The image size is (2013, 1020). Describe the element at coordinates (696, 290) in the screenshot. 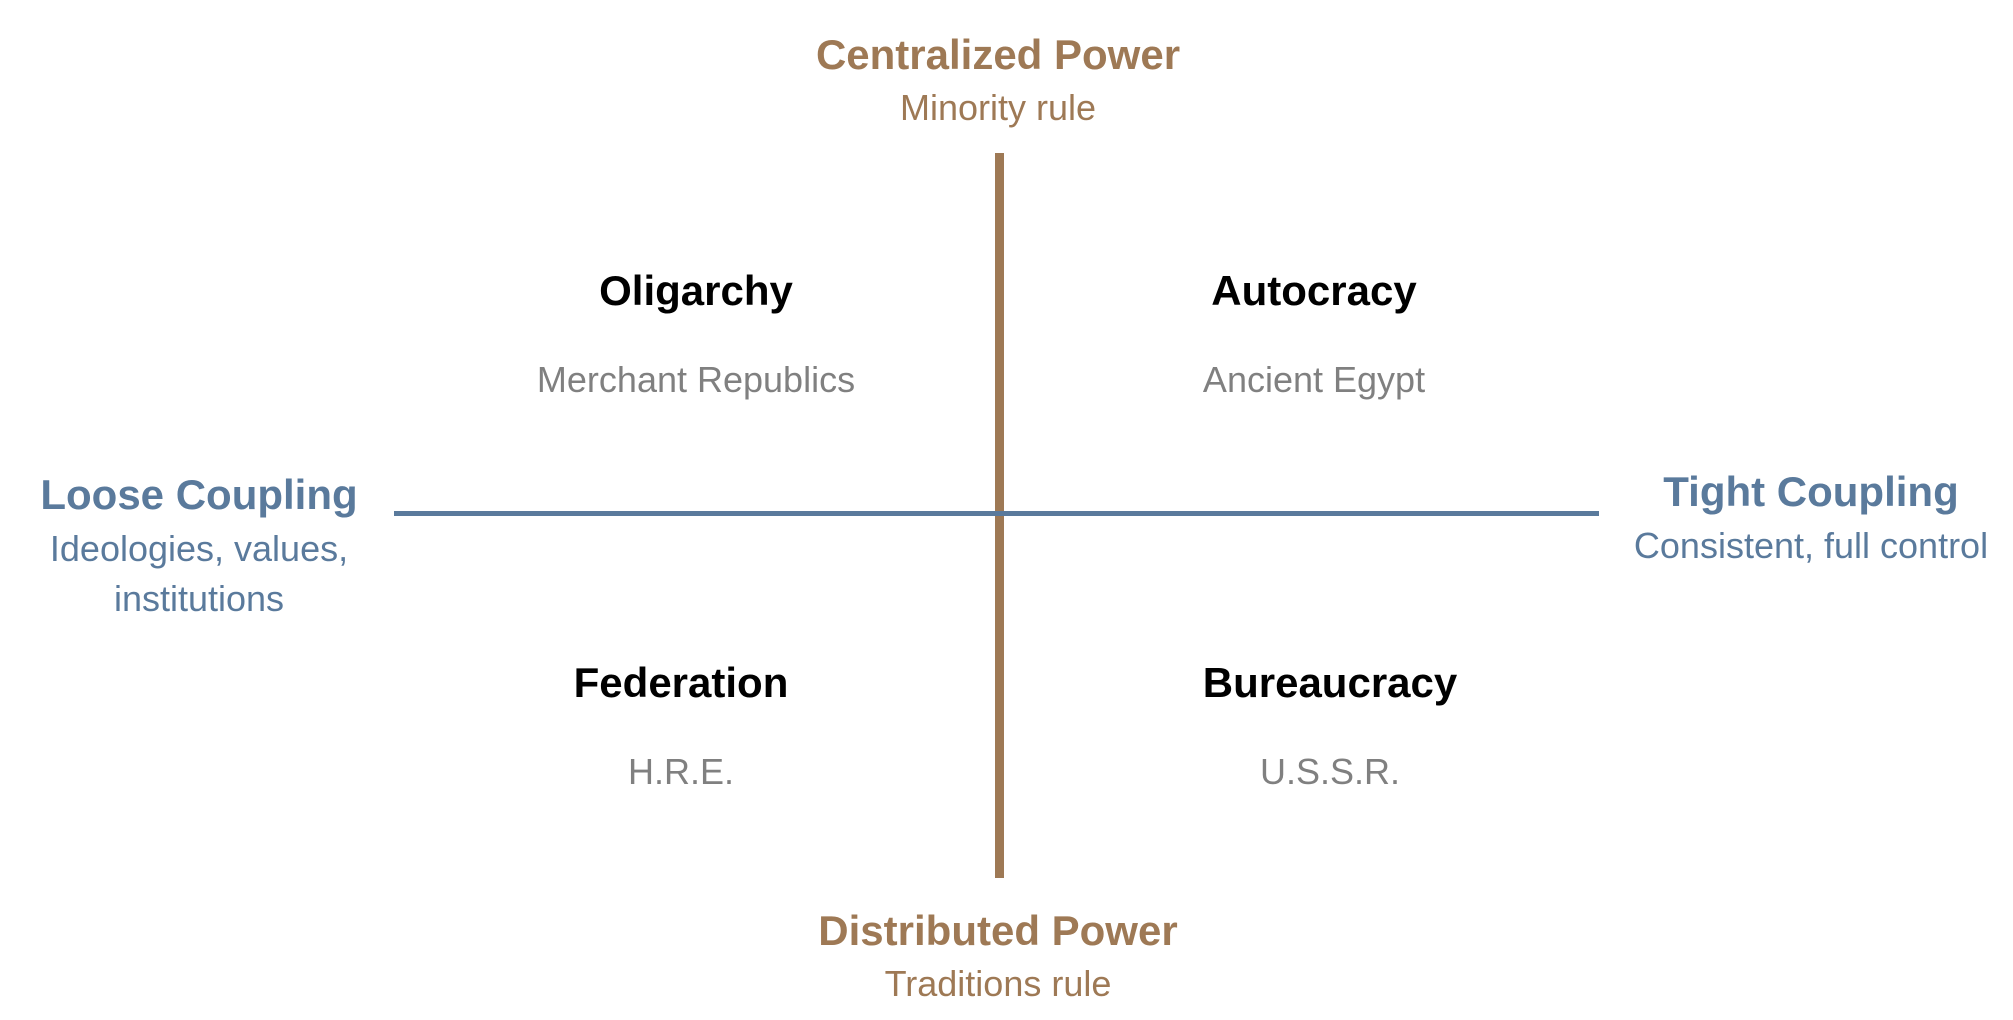

I see `quadrant-top-left-title: Oligarchy` at that location.